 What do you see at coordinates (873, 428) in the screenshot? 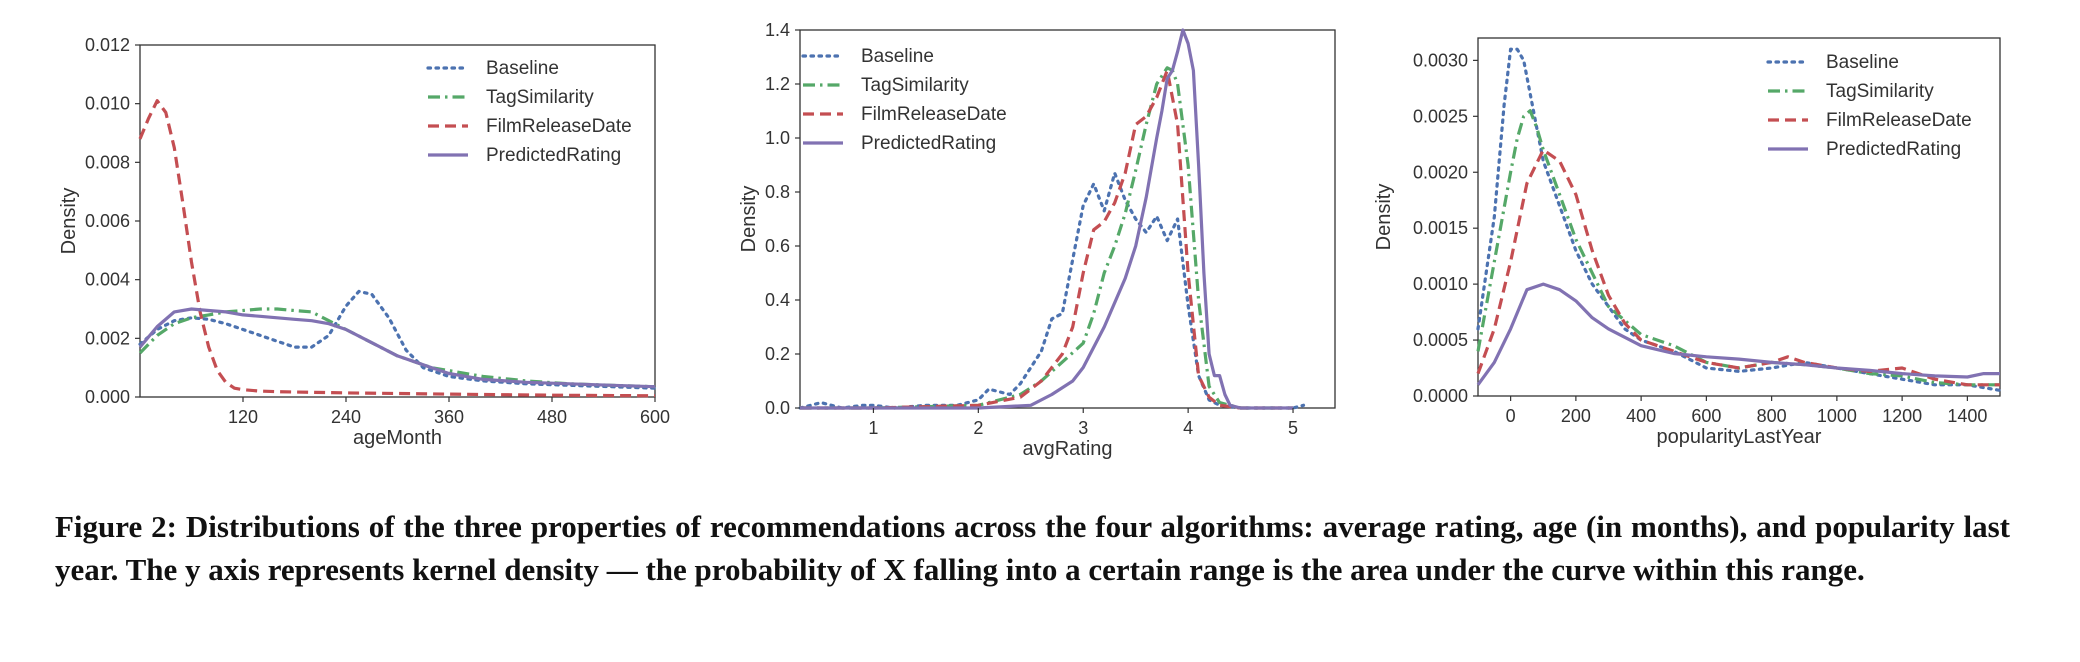
I see `x-tick-label: 1` at bounding box center [873, 428].